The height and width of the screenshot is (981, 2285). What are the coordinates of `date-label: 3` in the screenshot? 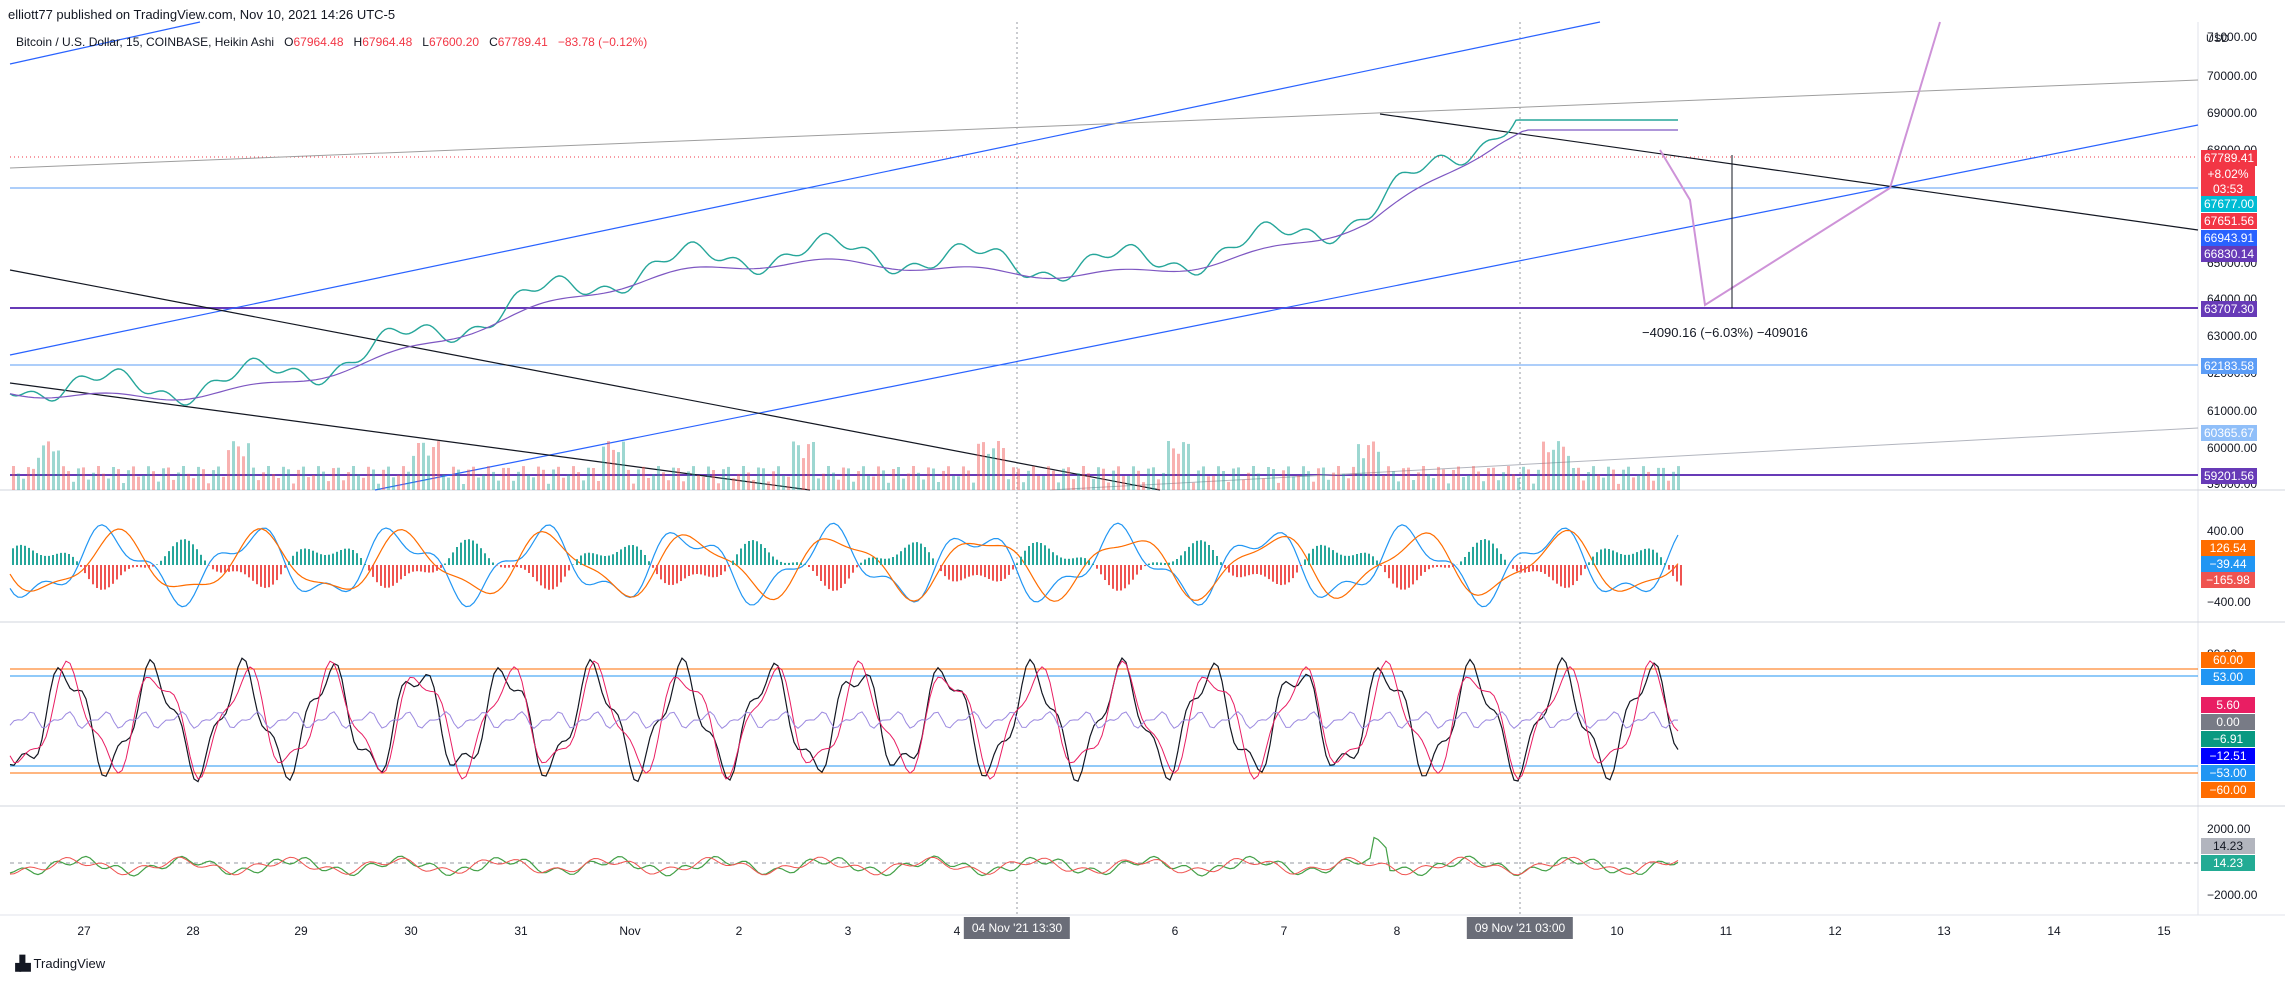 It's located at (848, 931).